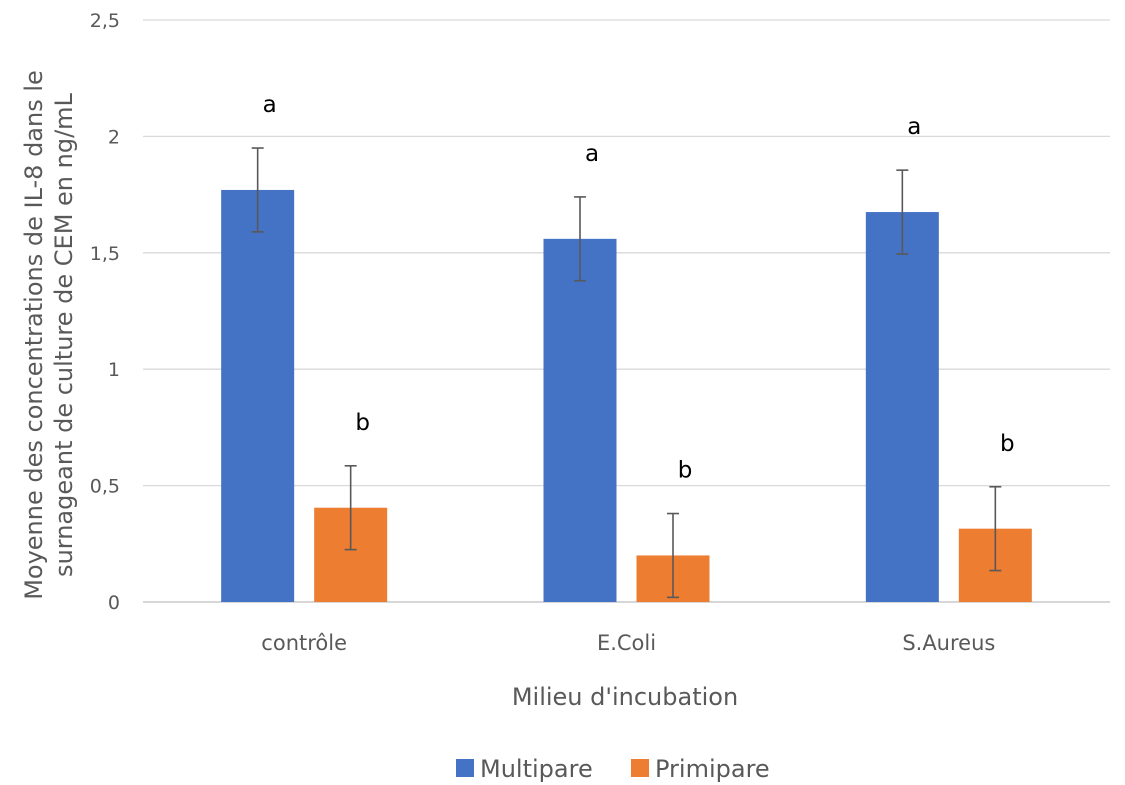 Image resolution: width=1125 pixels, height=785 pixels. What do you see at coordinates (105, 312) in the screenshot?
I see `y-axis-ticks: 0 0,5 1 1,5 2 2,5` at bounding box center [105, 312].